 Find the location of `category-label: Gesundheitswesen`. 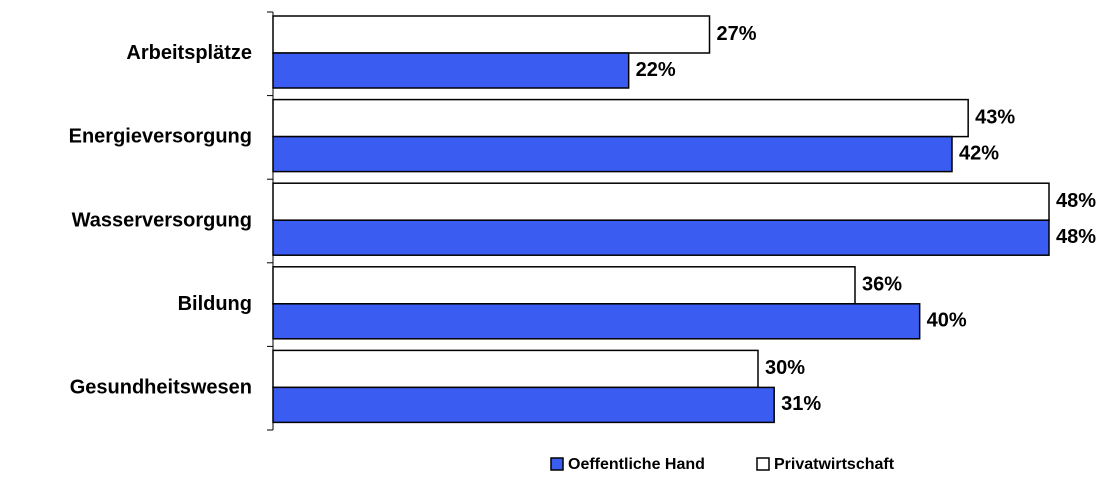

category-label: Gesundheitswesen is located at coordinates (161, 387).